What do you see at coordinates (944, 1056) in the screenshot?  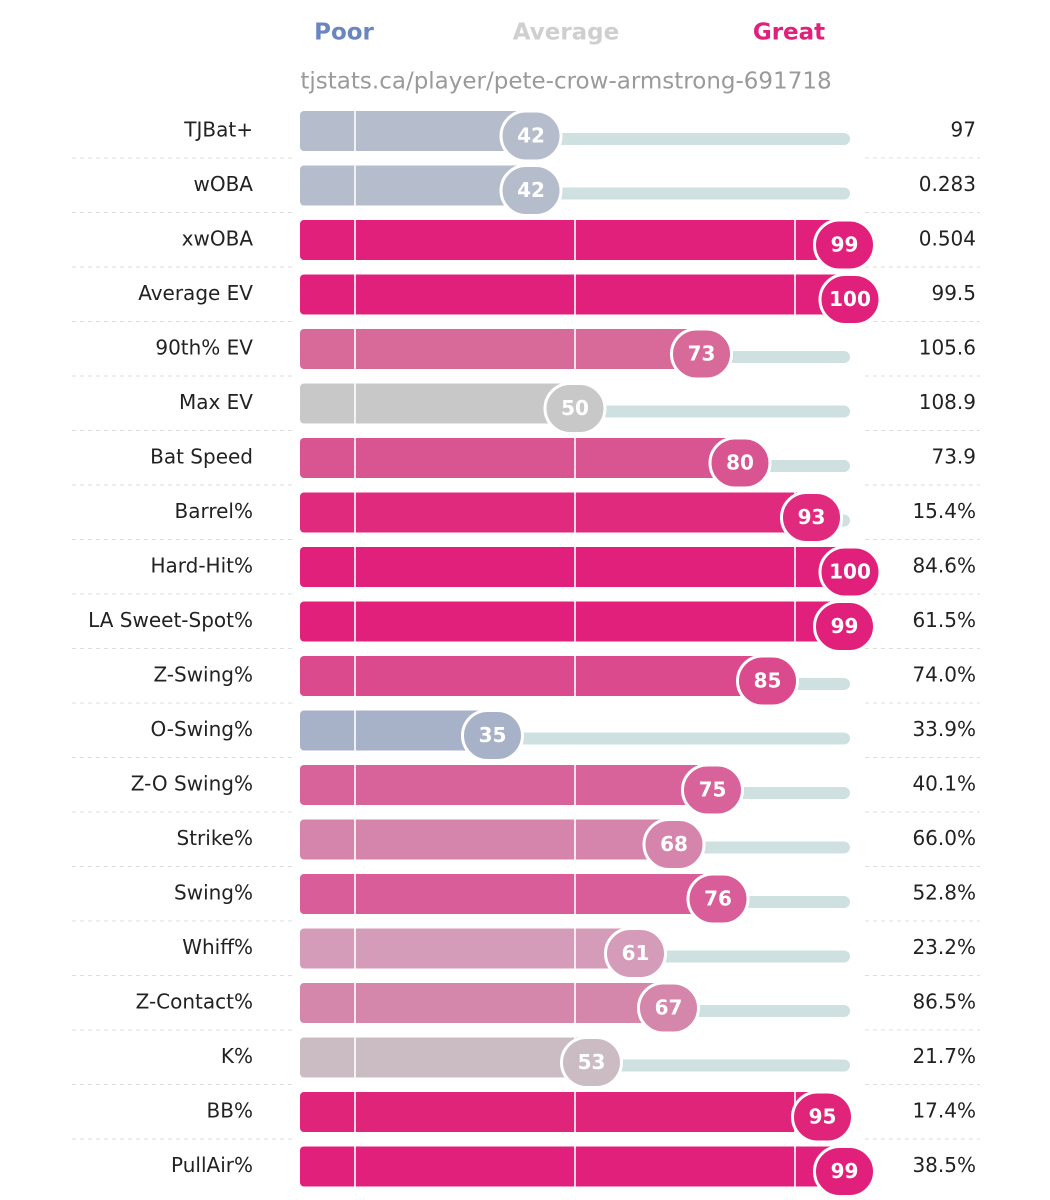 I see `stat-value: 21.7%` at bounding box center [944, 1056].